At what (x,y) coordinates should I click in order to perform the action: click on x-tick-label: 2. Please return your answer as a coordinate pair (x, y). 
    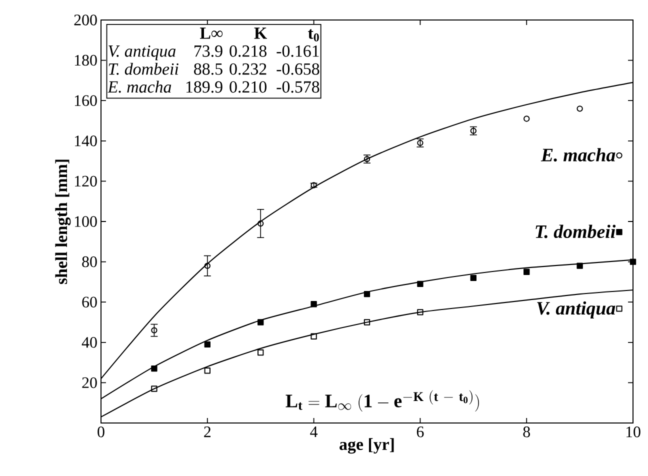
    Looking at the image, I should click on (207, 432).